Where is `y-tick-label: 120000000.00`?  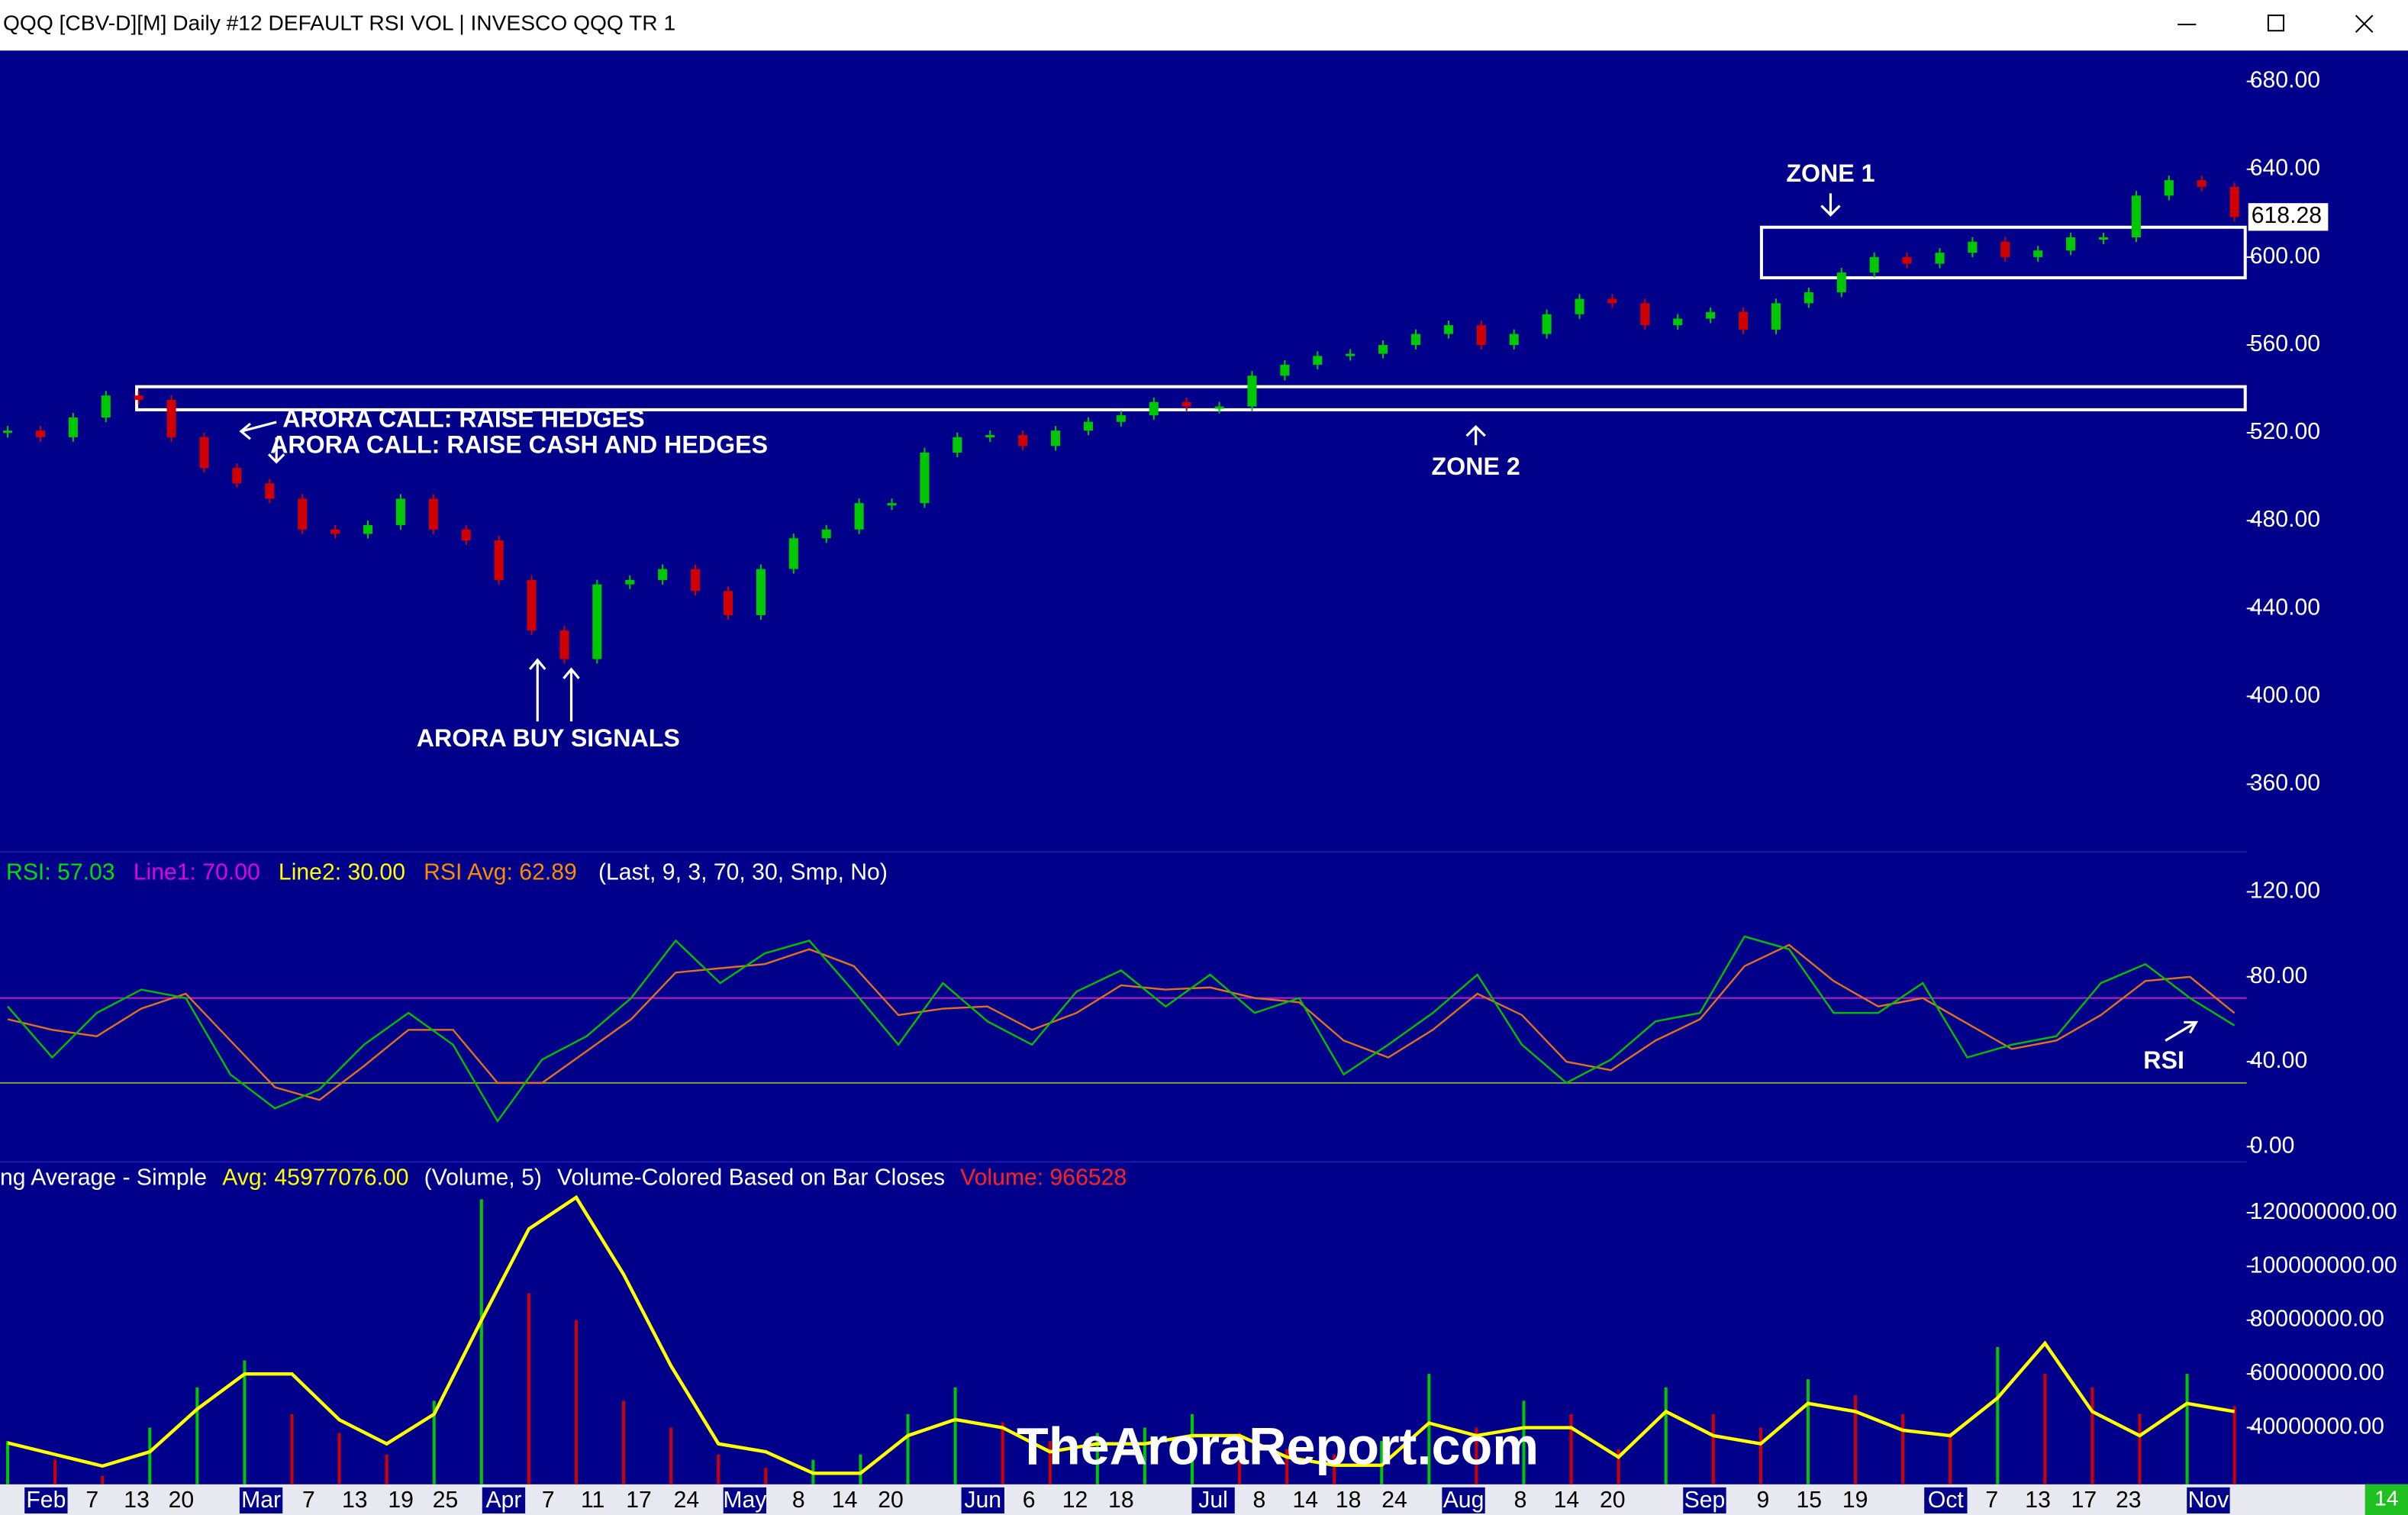 y-tick-label: 120000000.00 is located at coordinates (2323, 1211).